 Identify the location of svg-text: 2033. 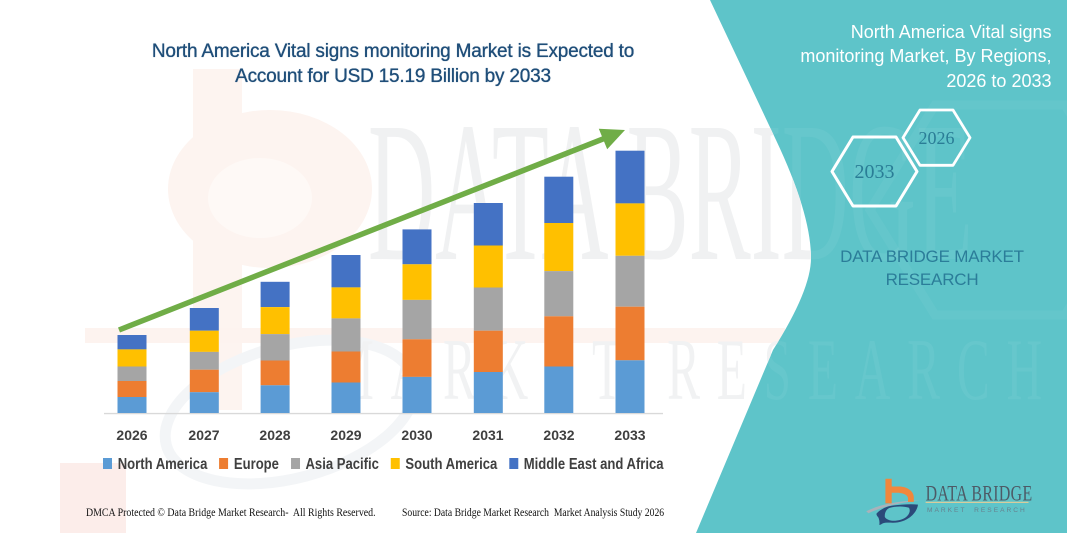
(875, 172).